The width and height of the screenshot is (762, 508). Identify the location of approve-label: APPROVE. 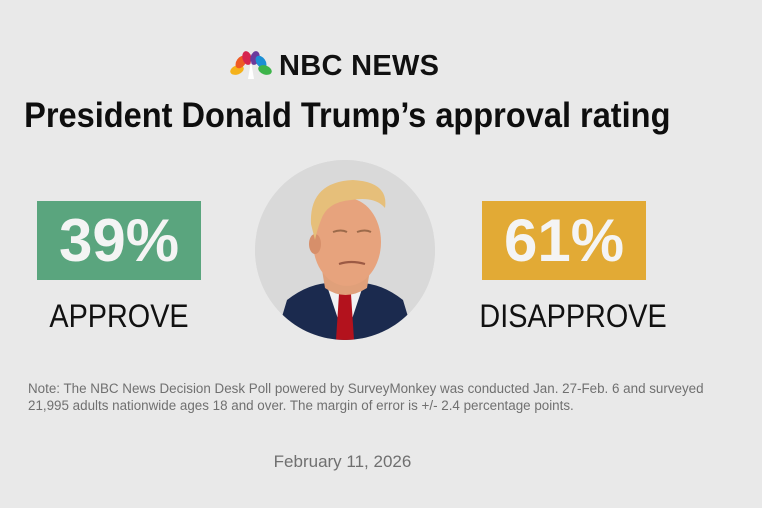
(119, 316).